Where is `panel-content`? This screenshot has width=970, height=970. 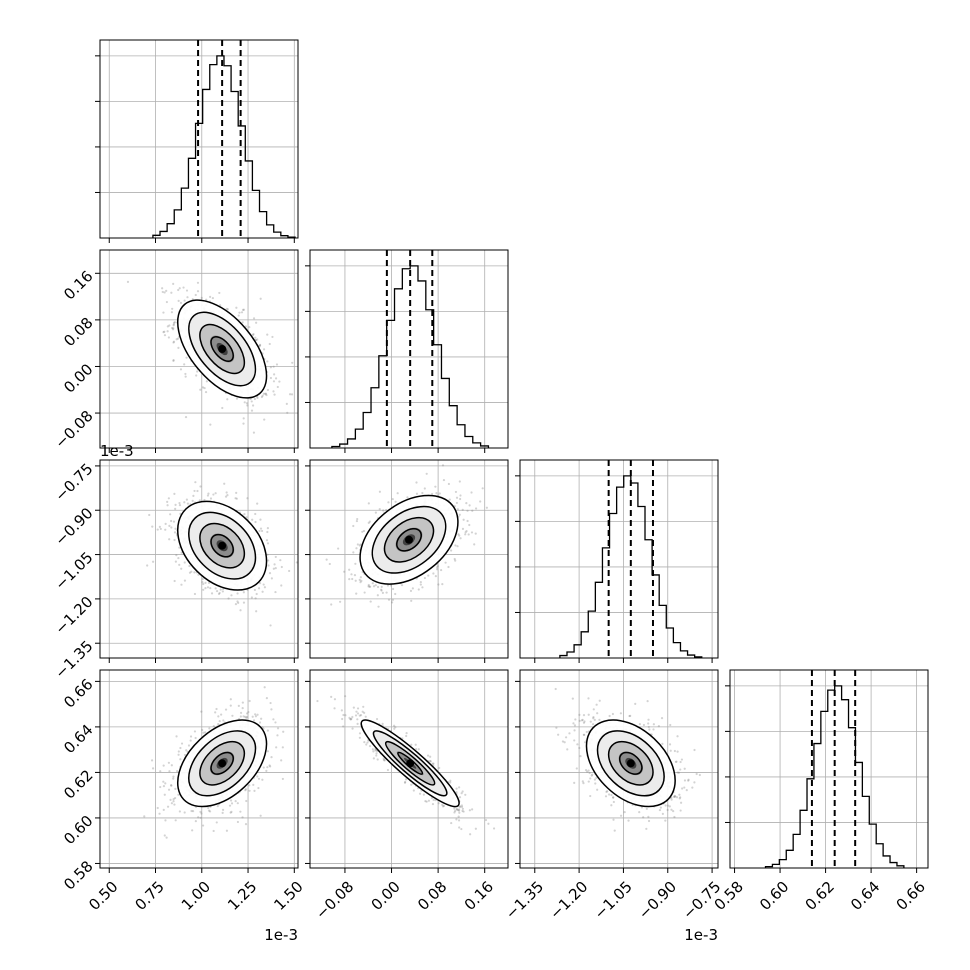
panel-content is located at coordinates (619, 769).